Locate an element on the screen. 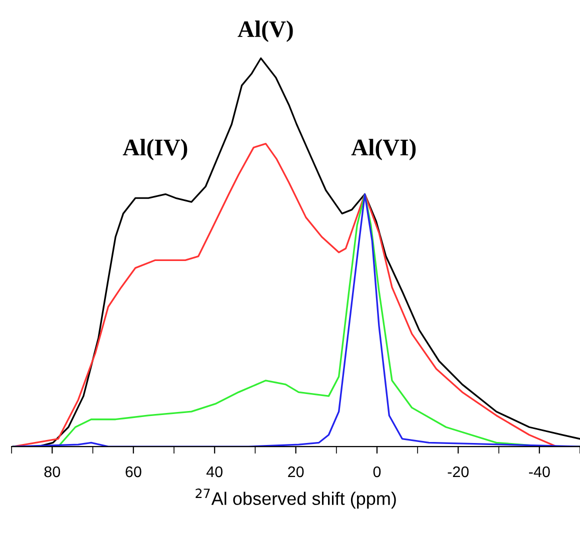 This screenshot has width=580, height=538. text: Al(V) is located at coordinates (265, 31).